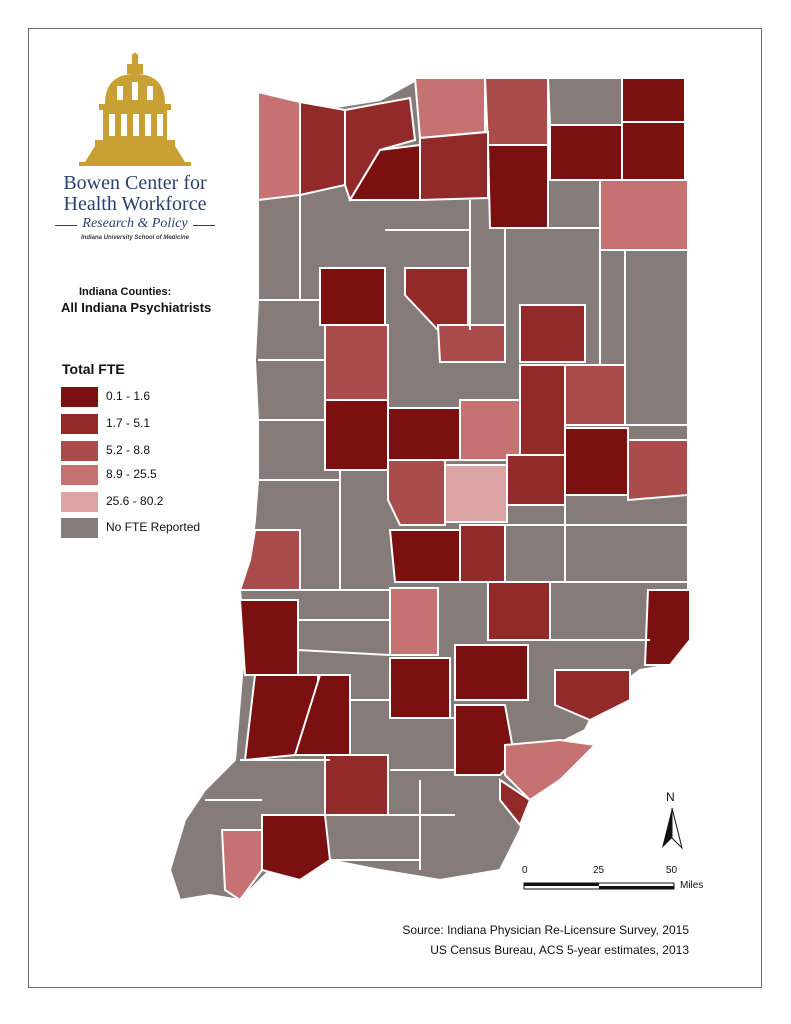 This screenshot has height=1024, width=791. Describe the element at coordinates (136, 307) in the screenshot. I see `map-title: All Indiana Psychiatrists` at that location.